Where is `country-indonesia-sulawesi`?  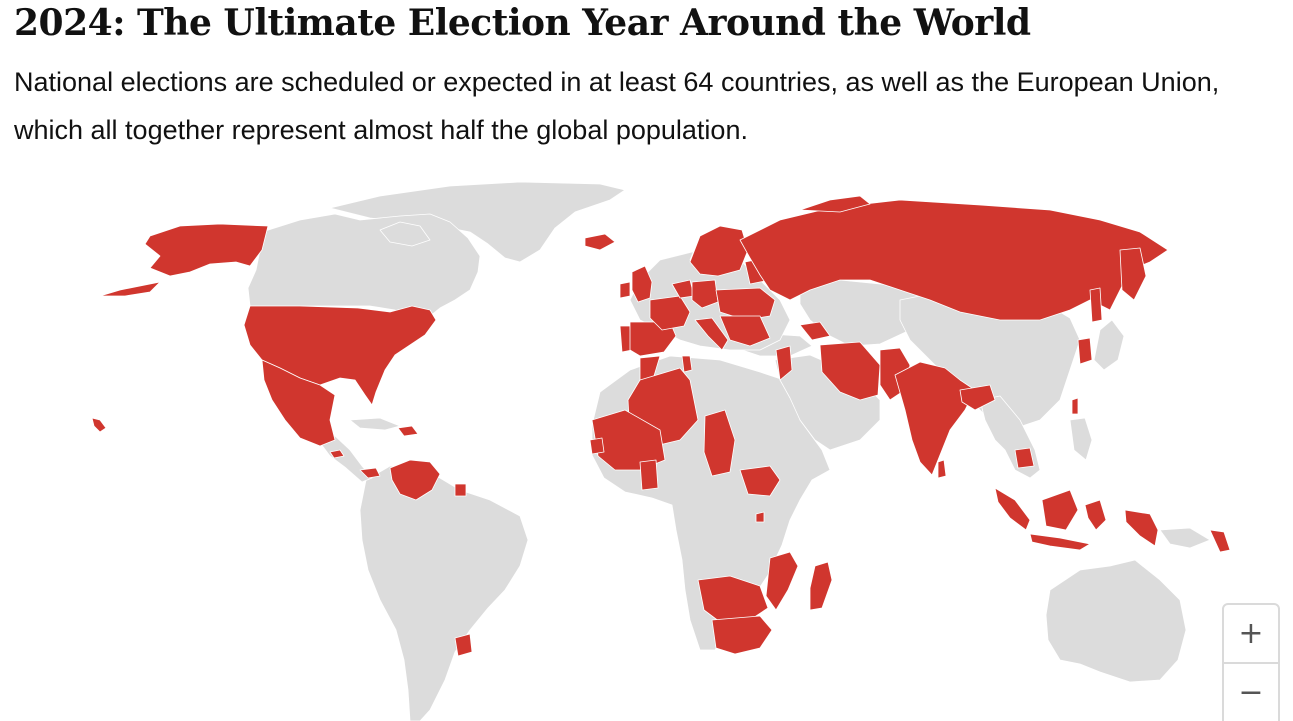
country-indonesia-sulawesi is located at coordinates (1095, 515).